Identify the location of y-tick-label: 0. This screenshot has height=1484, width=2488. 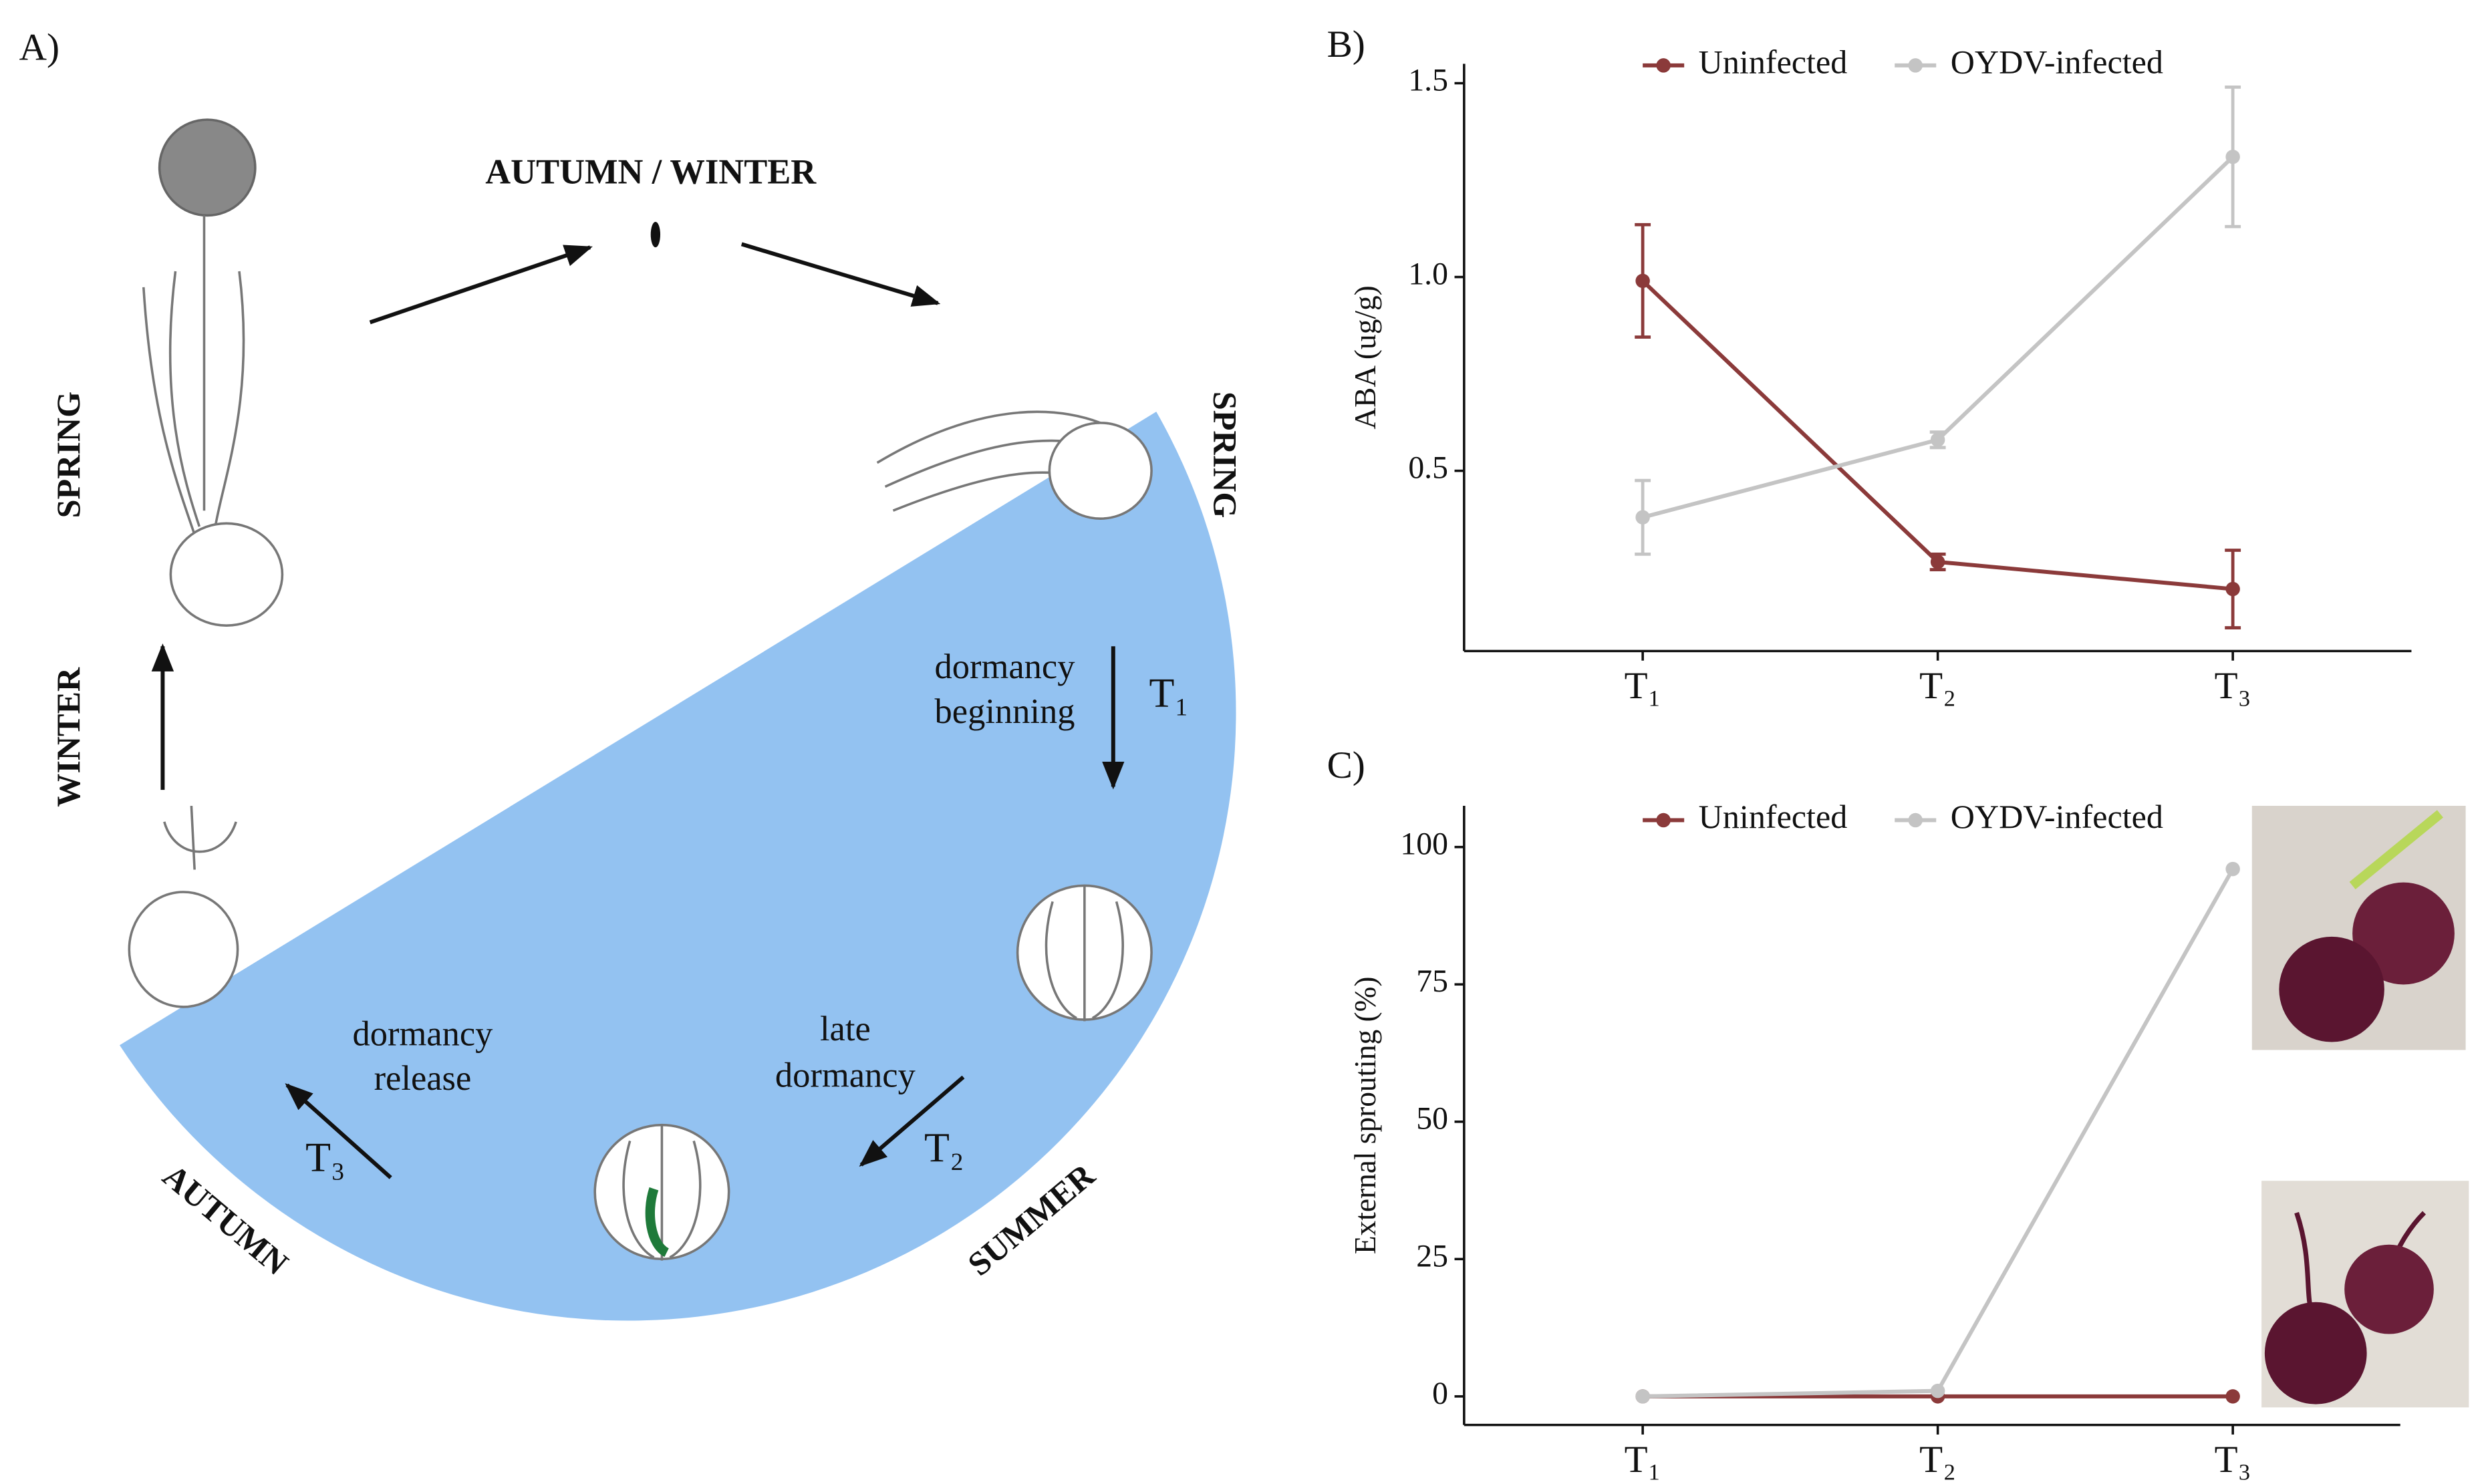
(1440, 1393).